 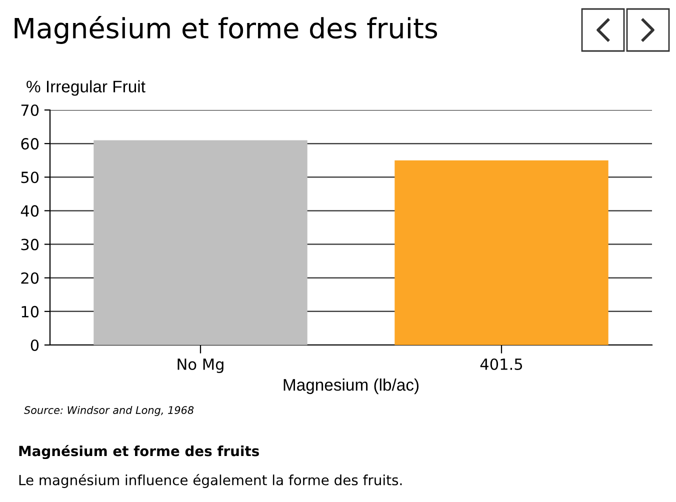 What do you see at coordinates (351, 386) in the screenshot?
I see `x-axis-title: Magnesium (lb/ac)` at bounding box center [351, 386].